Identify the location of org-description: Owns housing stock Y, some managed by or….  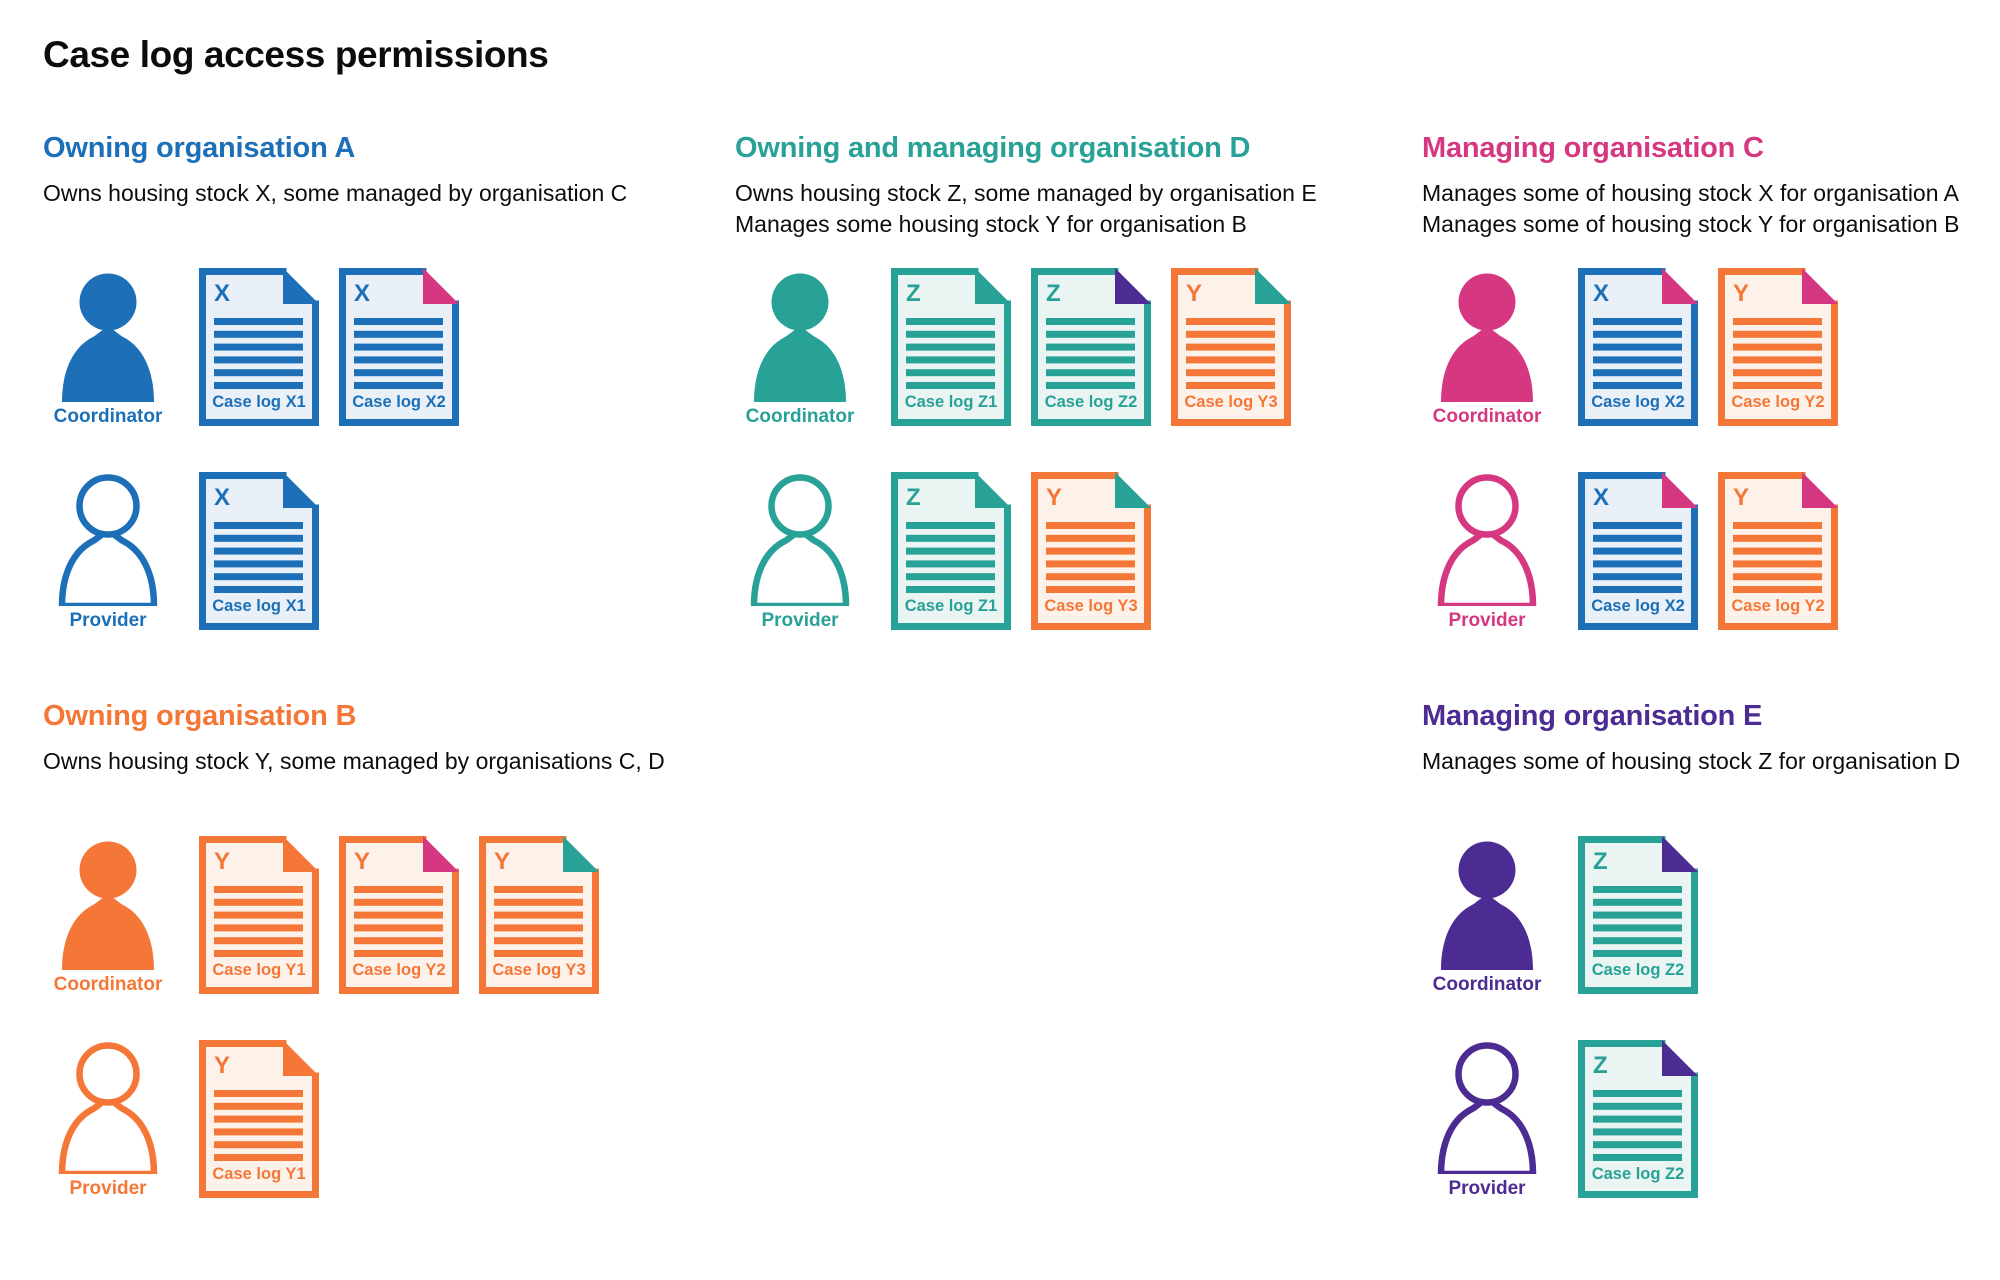
(373, 779).